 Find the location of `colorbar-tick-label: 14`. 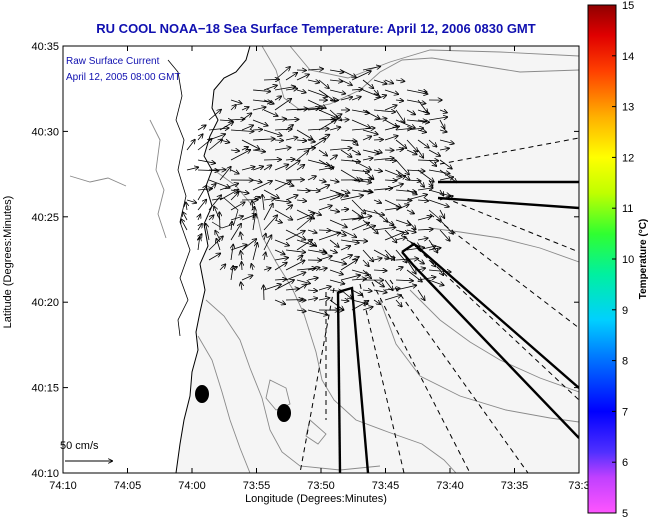

colorbar-tick-label: 14 is located at coordinates (628, 57).